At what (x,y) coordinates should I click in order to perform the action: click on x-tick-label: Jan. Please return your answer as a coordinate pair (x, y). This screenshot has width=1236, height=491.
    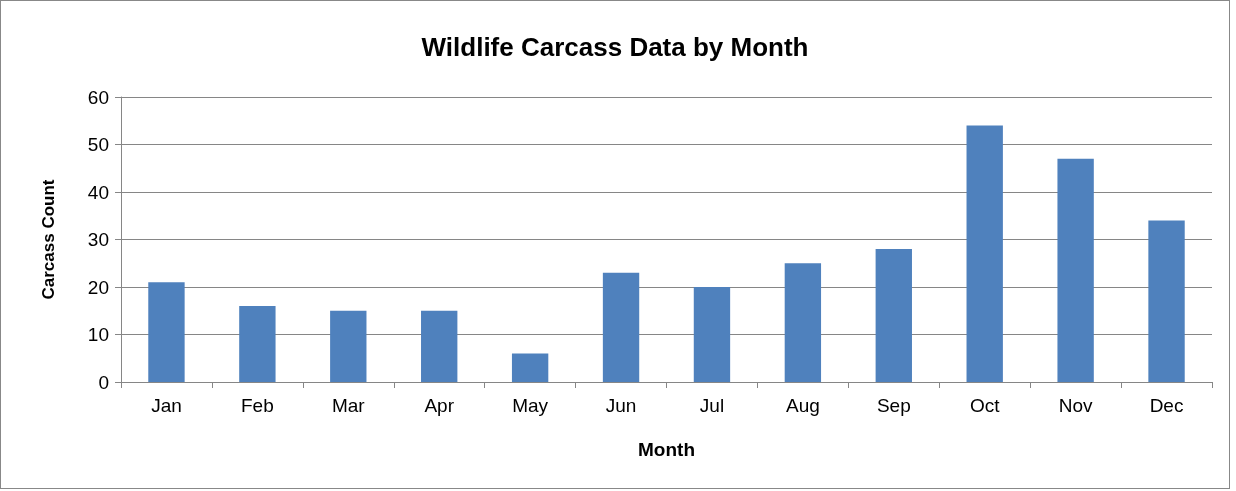
    Looking at the image, I should click on (166, 405).